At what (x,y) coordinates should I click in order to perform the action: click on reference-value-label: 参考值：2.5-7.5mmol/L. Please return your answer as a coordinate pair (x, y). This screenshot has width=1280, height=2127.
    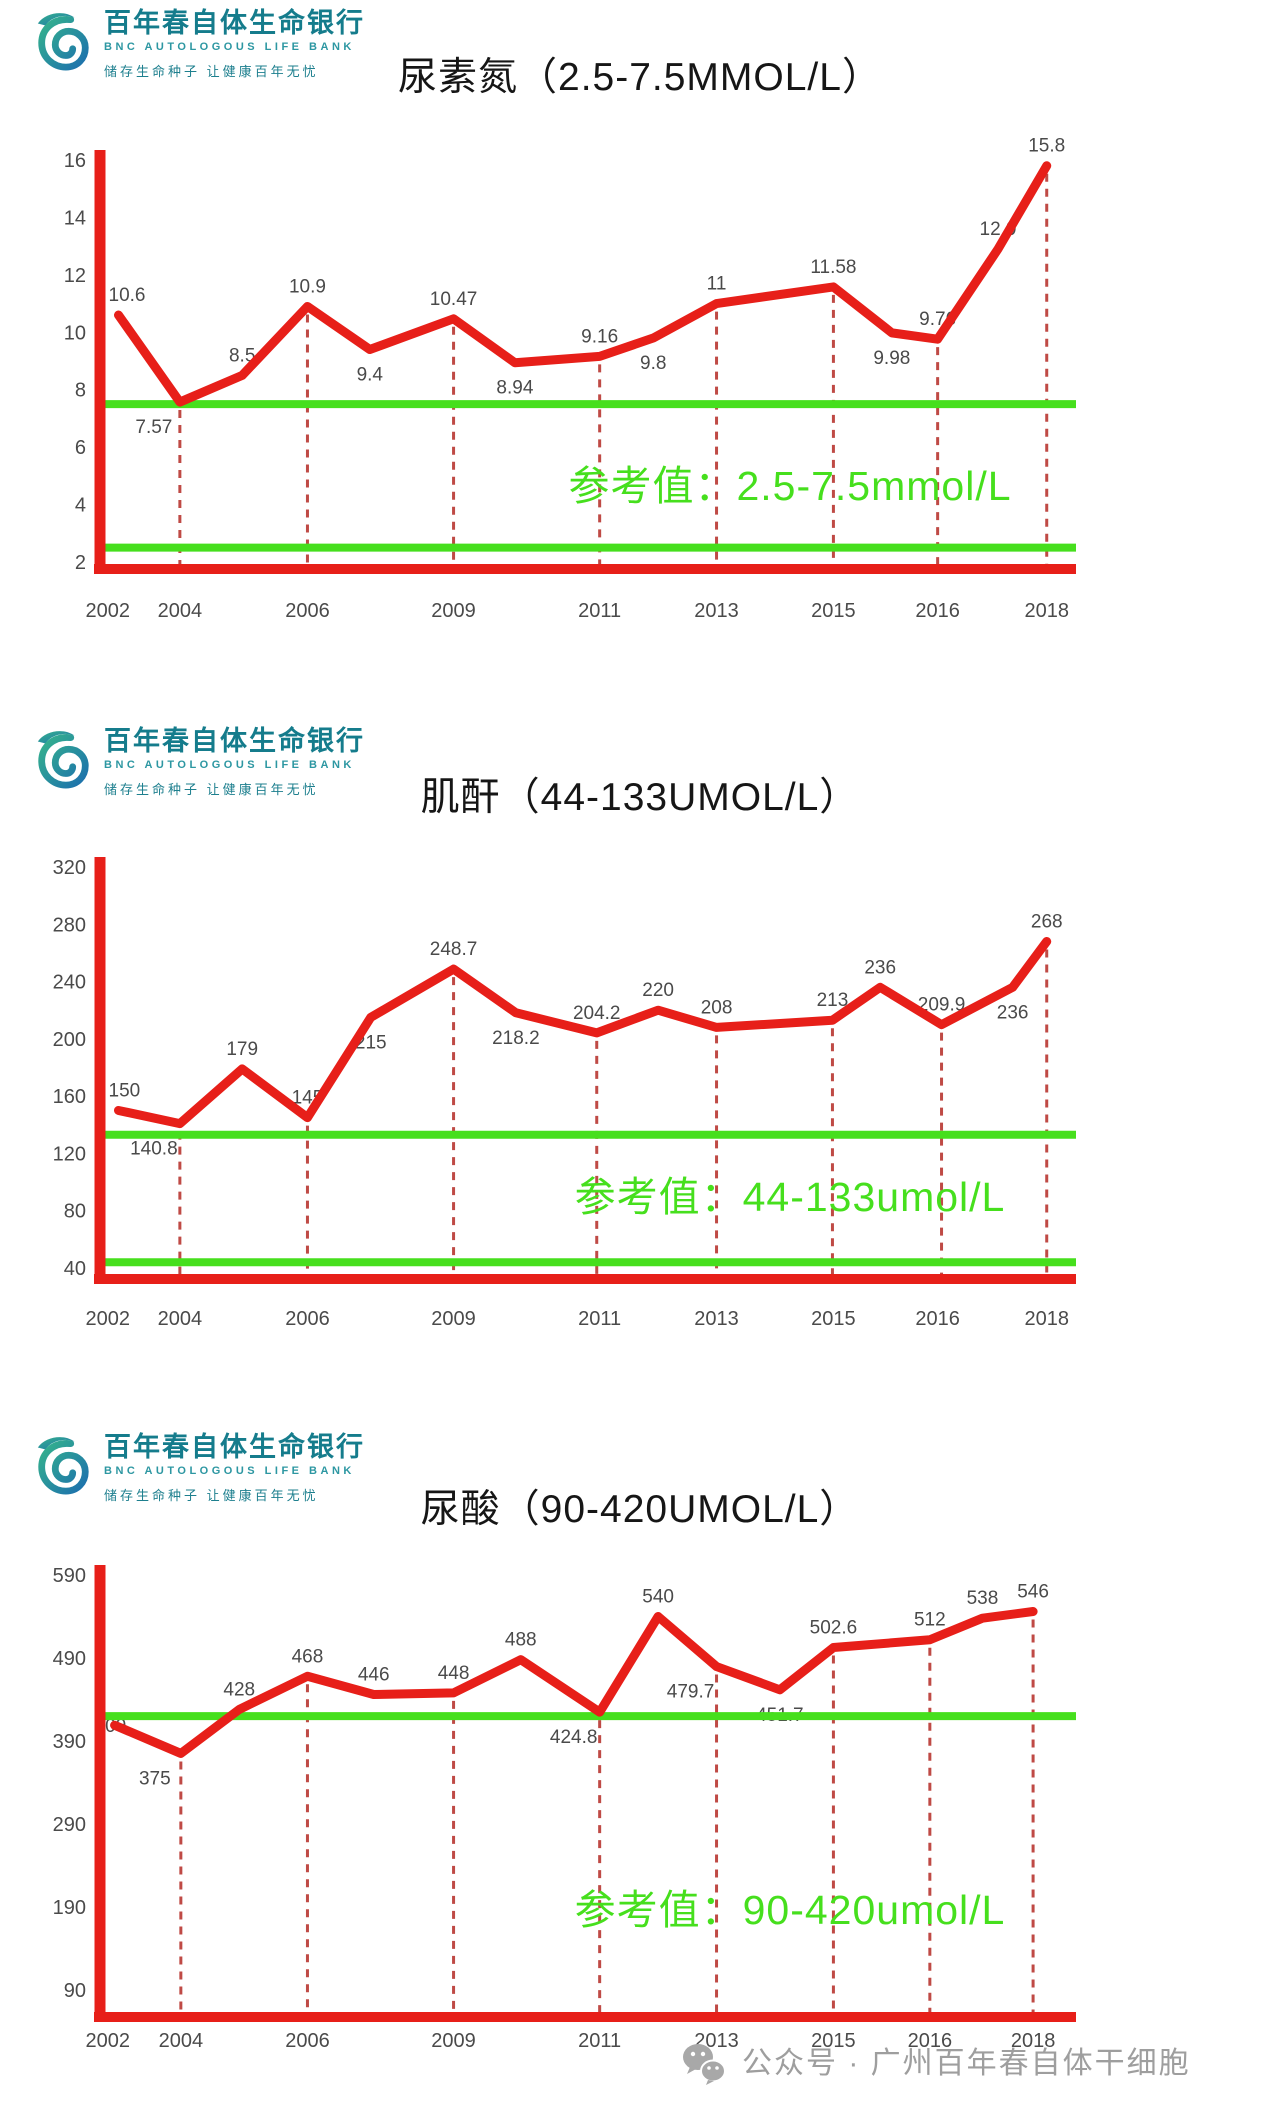
    Looking at the image, I should click on (790, 486).